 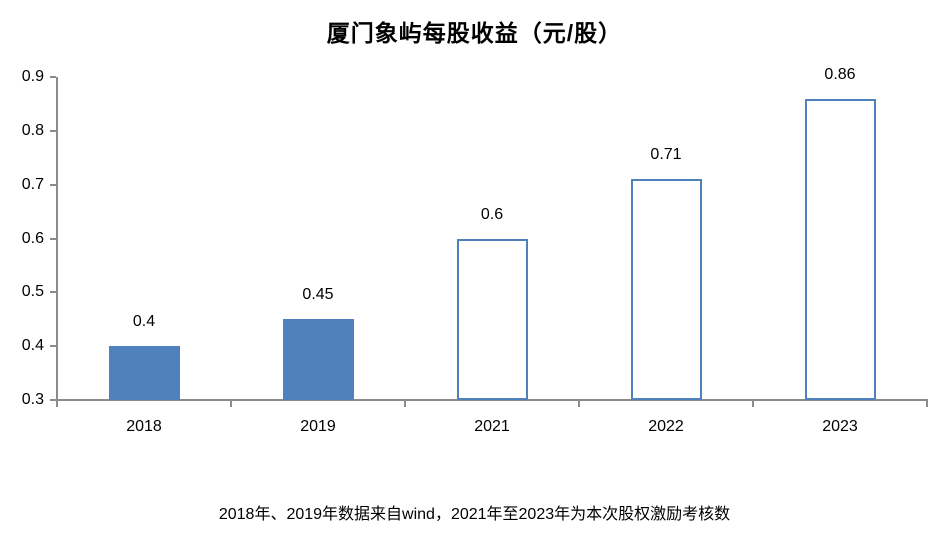 What do you see at coordinates (666, 426) in the screenshot?
I see `x-tick-label: 2022` at bounding box center [666, 426].